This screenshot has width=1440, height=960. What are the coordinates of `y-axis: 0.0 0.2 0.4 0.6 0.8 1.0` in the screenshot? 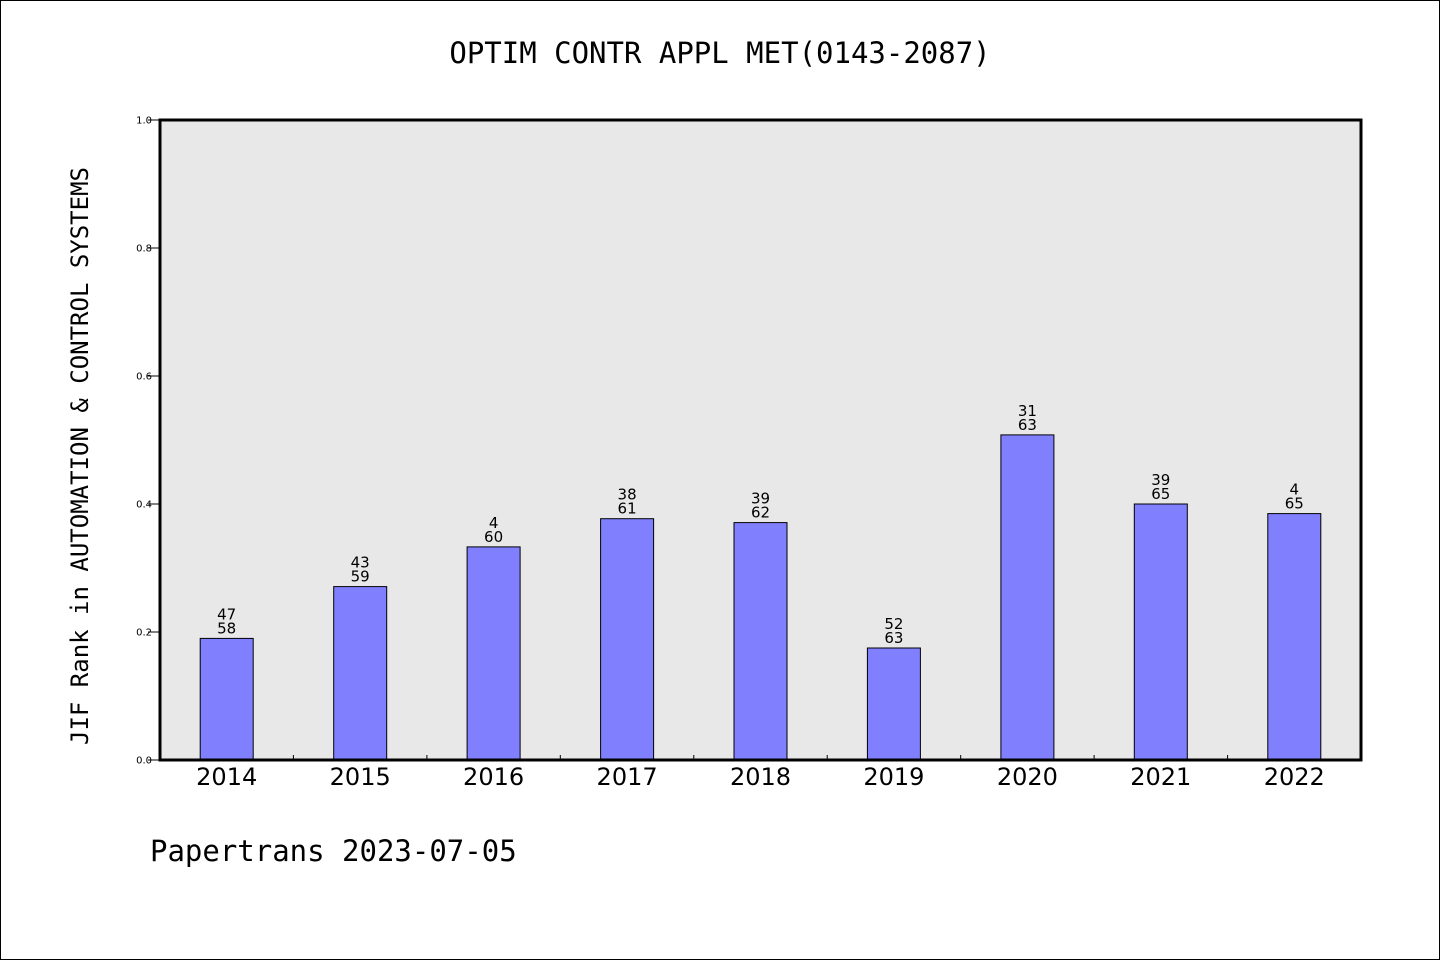 It's located at (148, 441).